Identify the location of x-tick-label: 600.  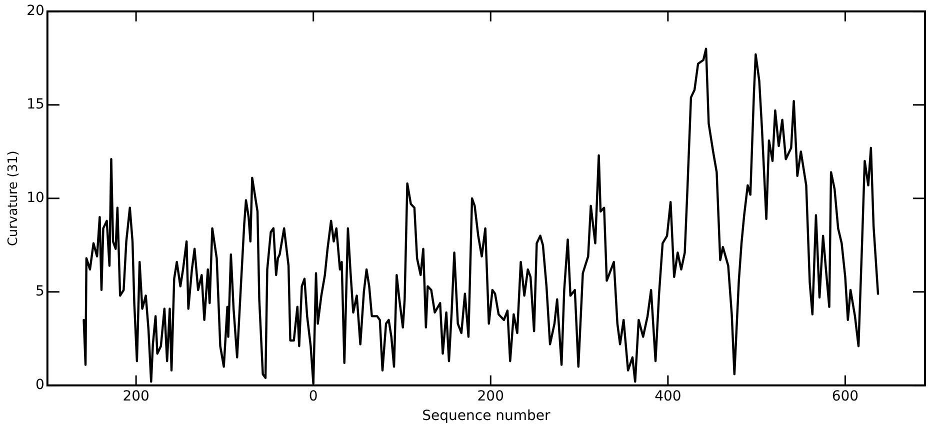
(845, 396).